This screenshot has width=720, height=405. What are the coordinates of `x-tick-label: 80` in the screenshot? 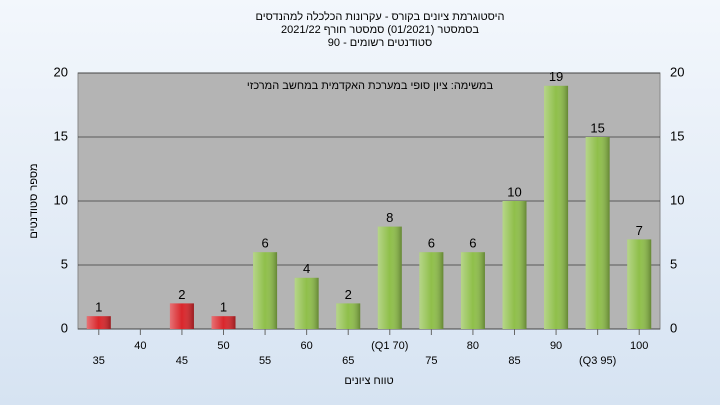 It's located at (473, 346).